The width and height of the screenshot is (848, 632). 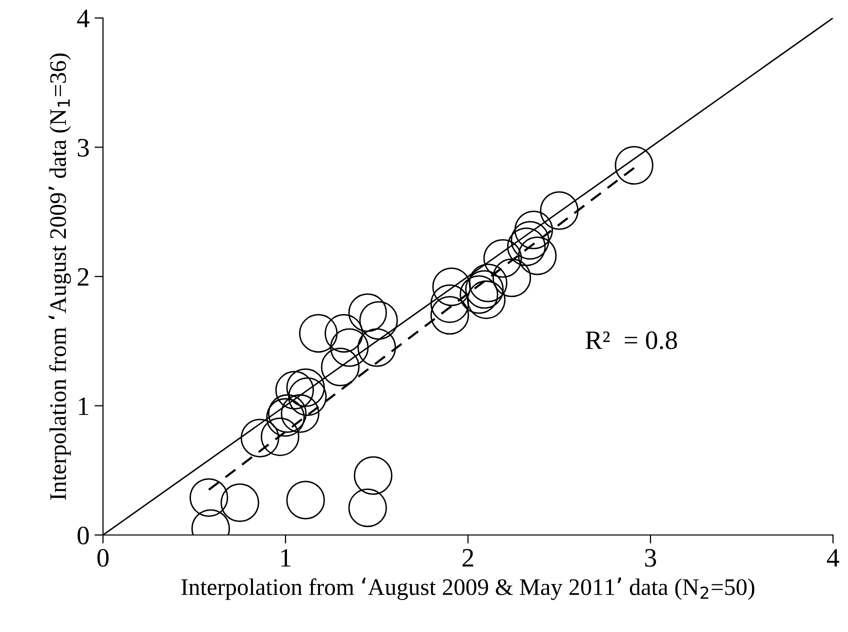 What do you see at coordinates (83, 147) in the screenshot?
I see `y-tick-label: 3` at bounding box center [83, 147].